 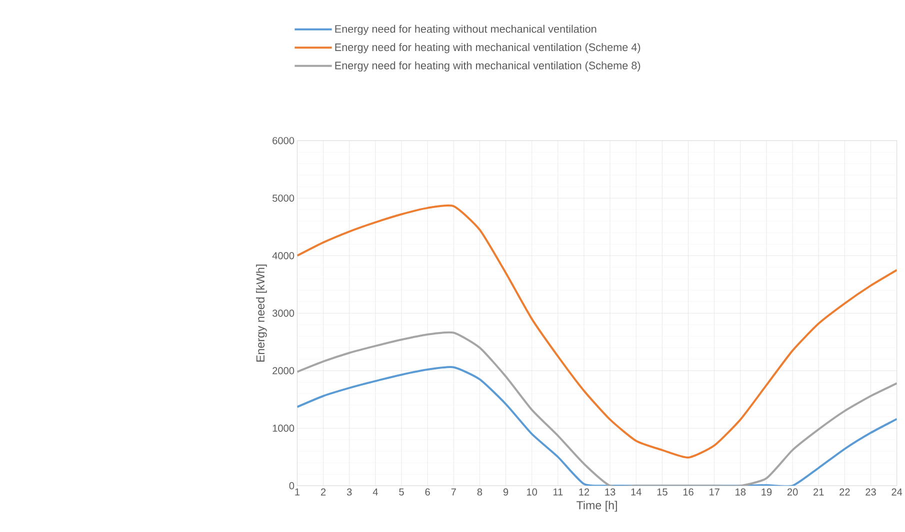 I want to click on x-tick-label: 10, so click(x=532, y=492).